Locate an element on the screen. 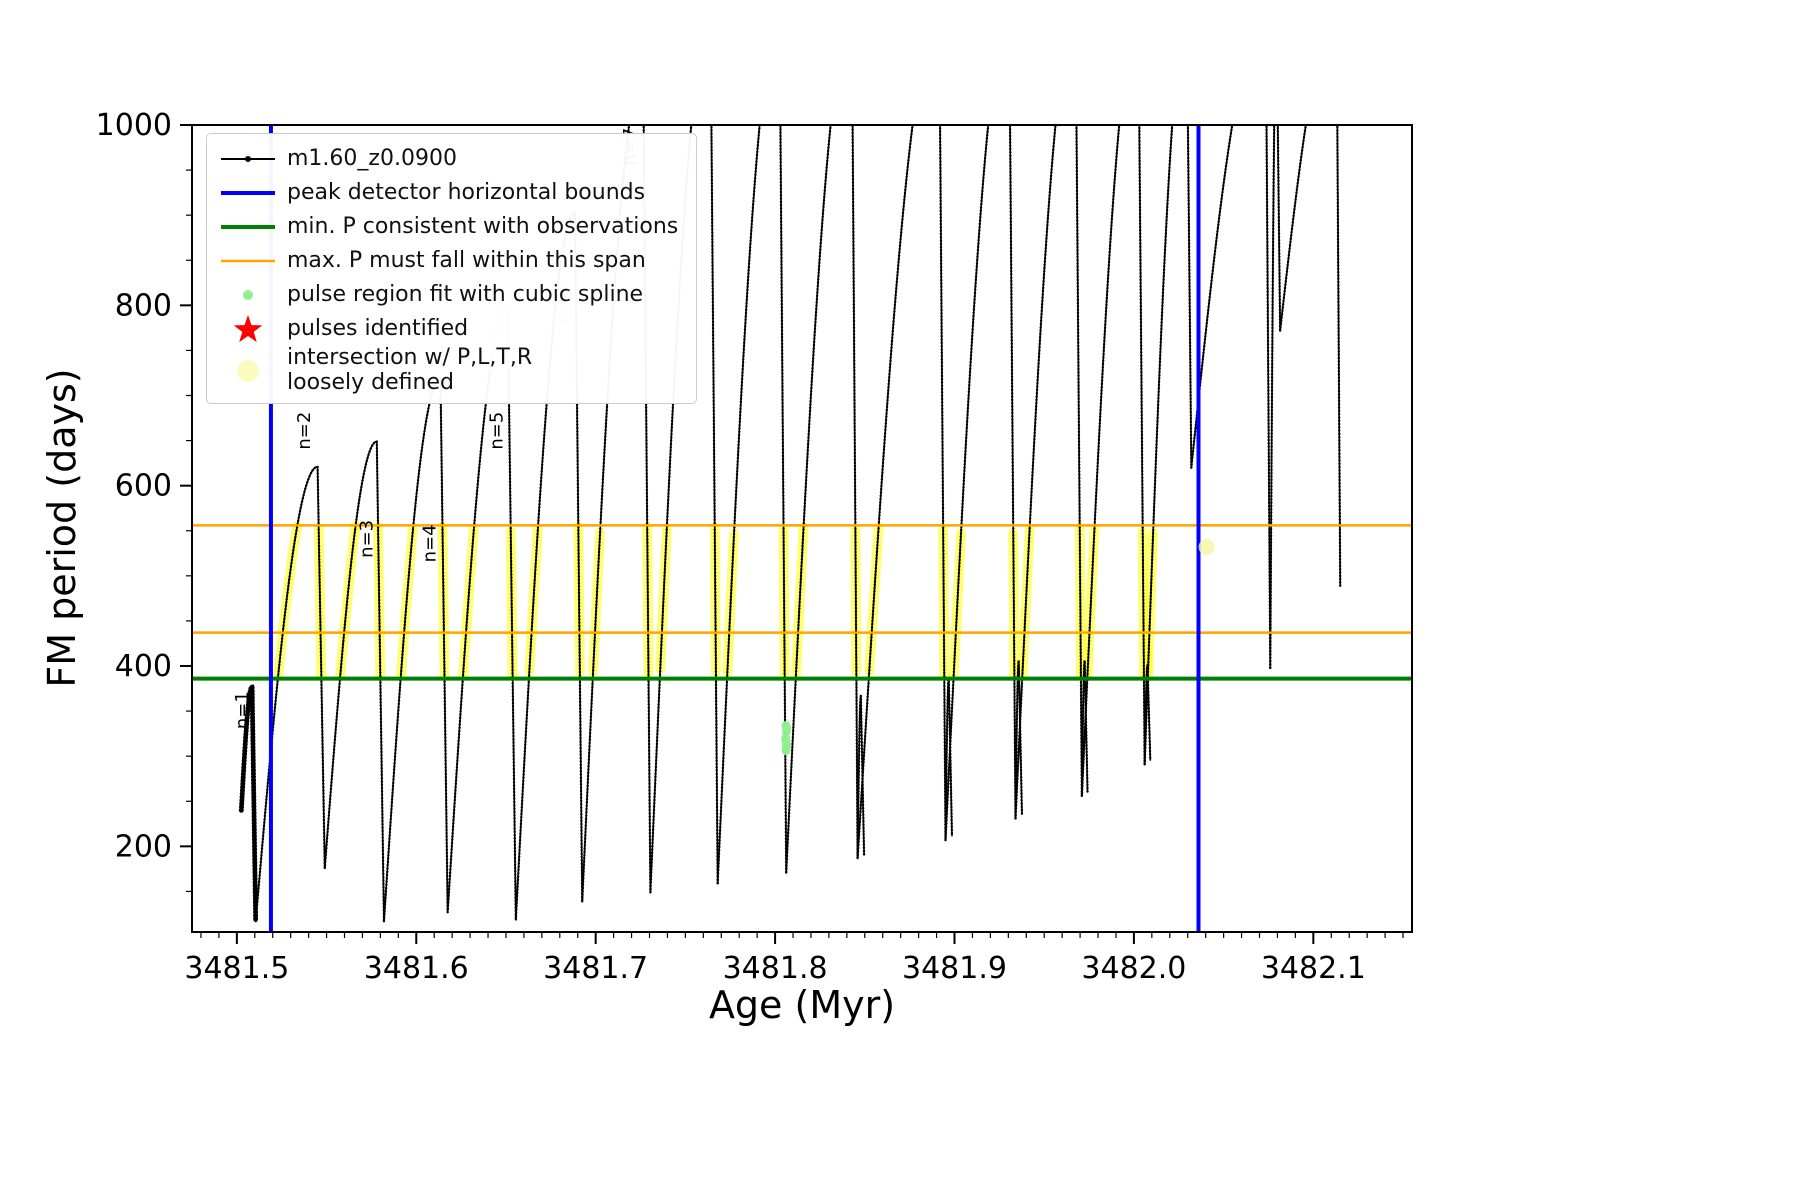 The image size is (1800, 1200). legend-label: peak detector horizontal bounds is located at coordinates (466, 192).